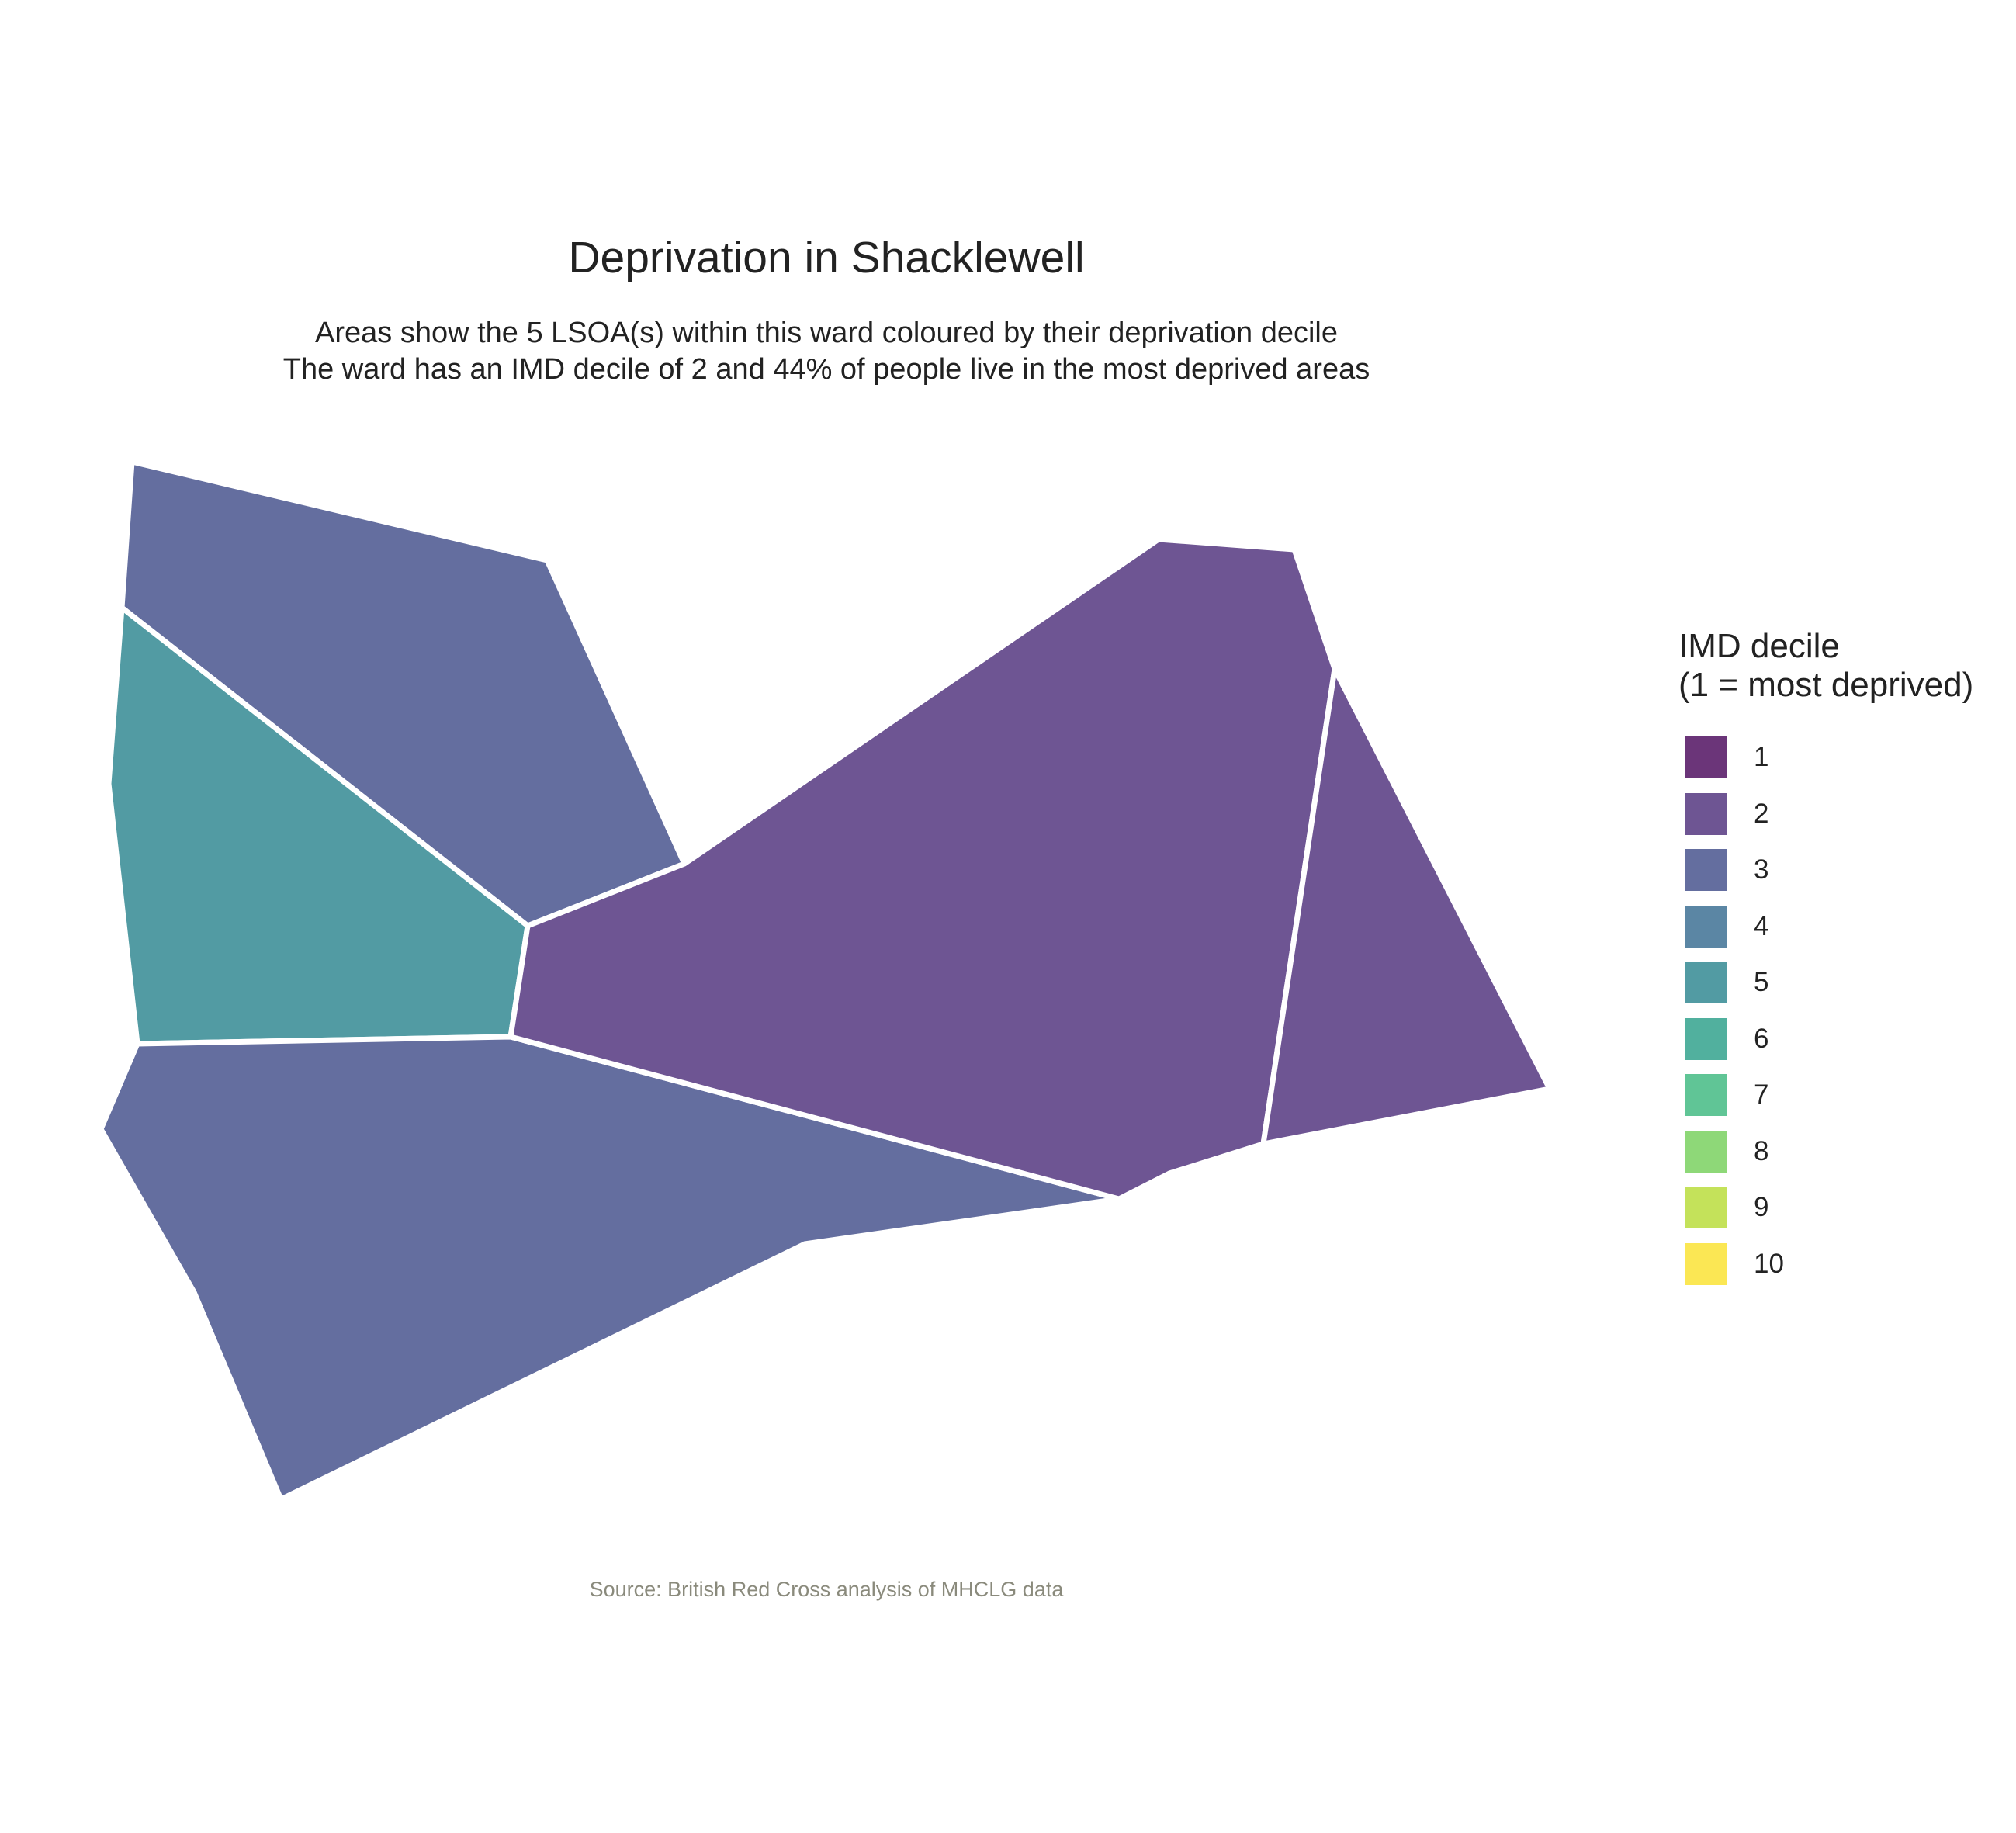 This screenshot has height=1833, width=2016. Describe the element at coordinates (1841, 1264) in the screenshot. I see `legend-item-10: 10` at that location.